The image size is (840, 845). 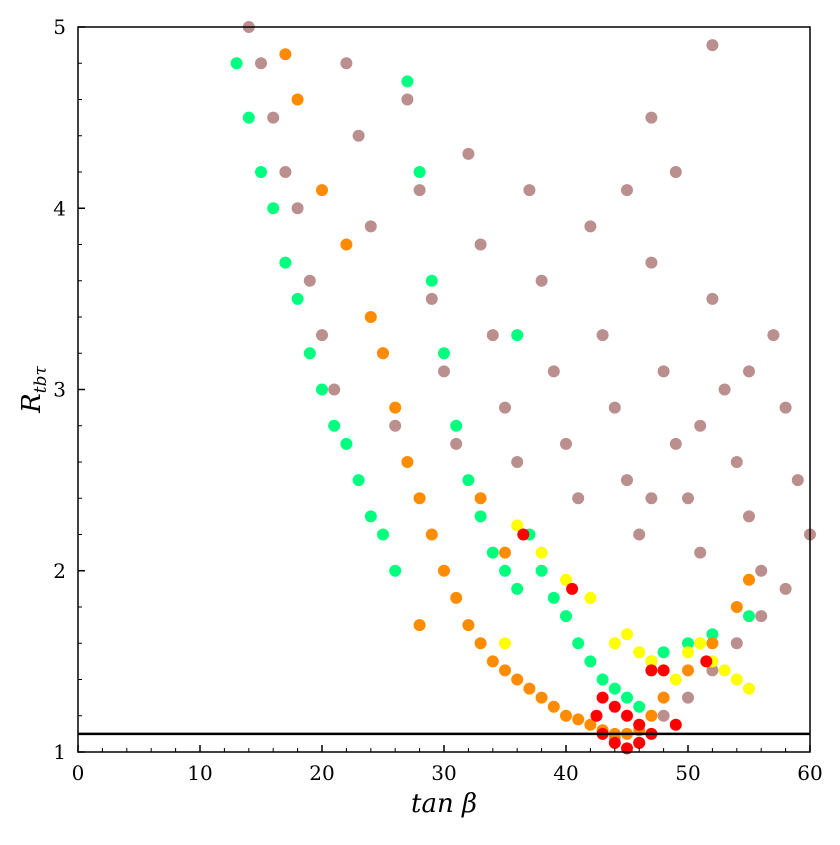 I want to click on x-tick-label: 0, so click(x=78, y=773).